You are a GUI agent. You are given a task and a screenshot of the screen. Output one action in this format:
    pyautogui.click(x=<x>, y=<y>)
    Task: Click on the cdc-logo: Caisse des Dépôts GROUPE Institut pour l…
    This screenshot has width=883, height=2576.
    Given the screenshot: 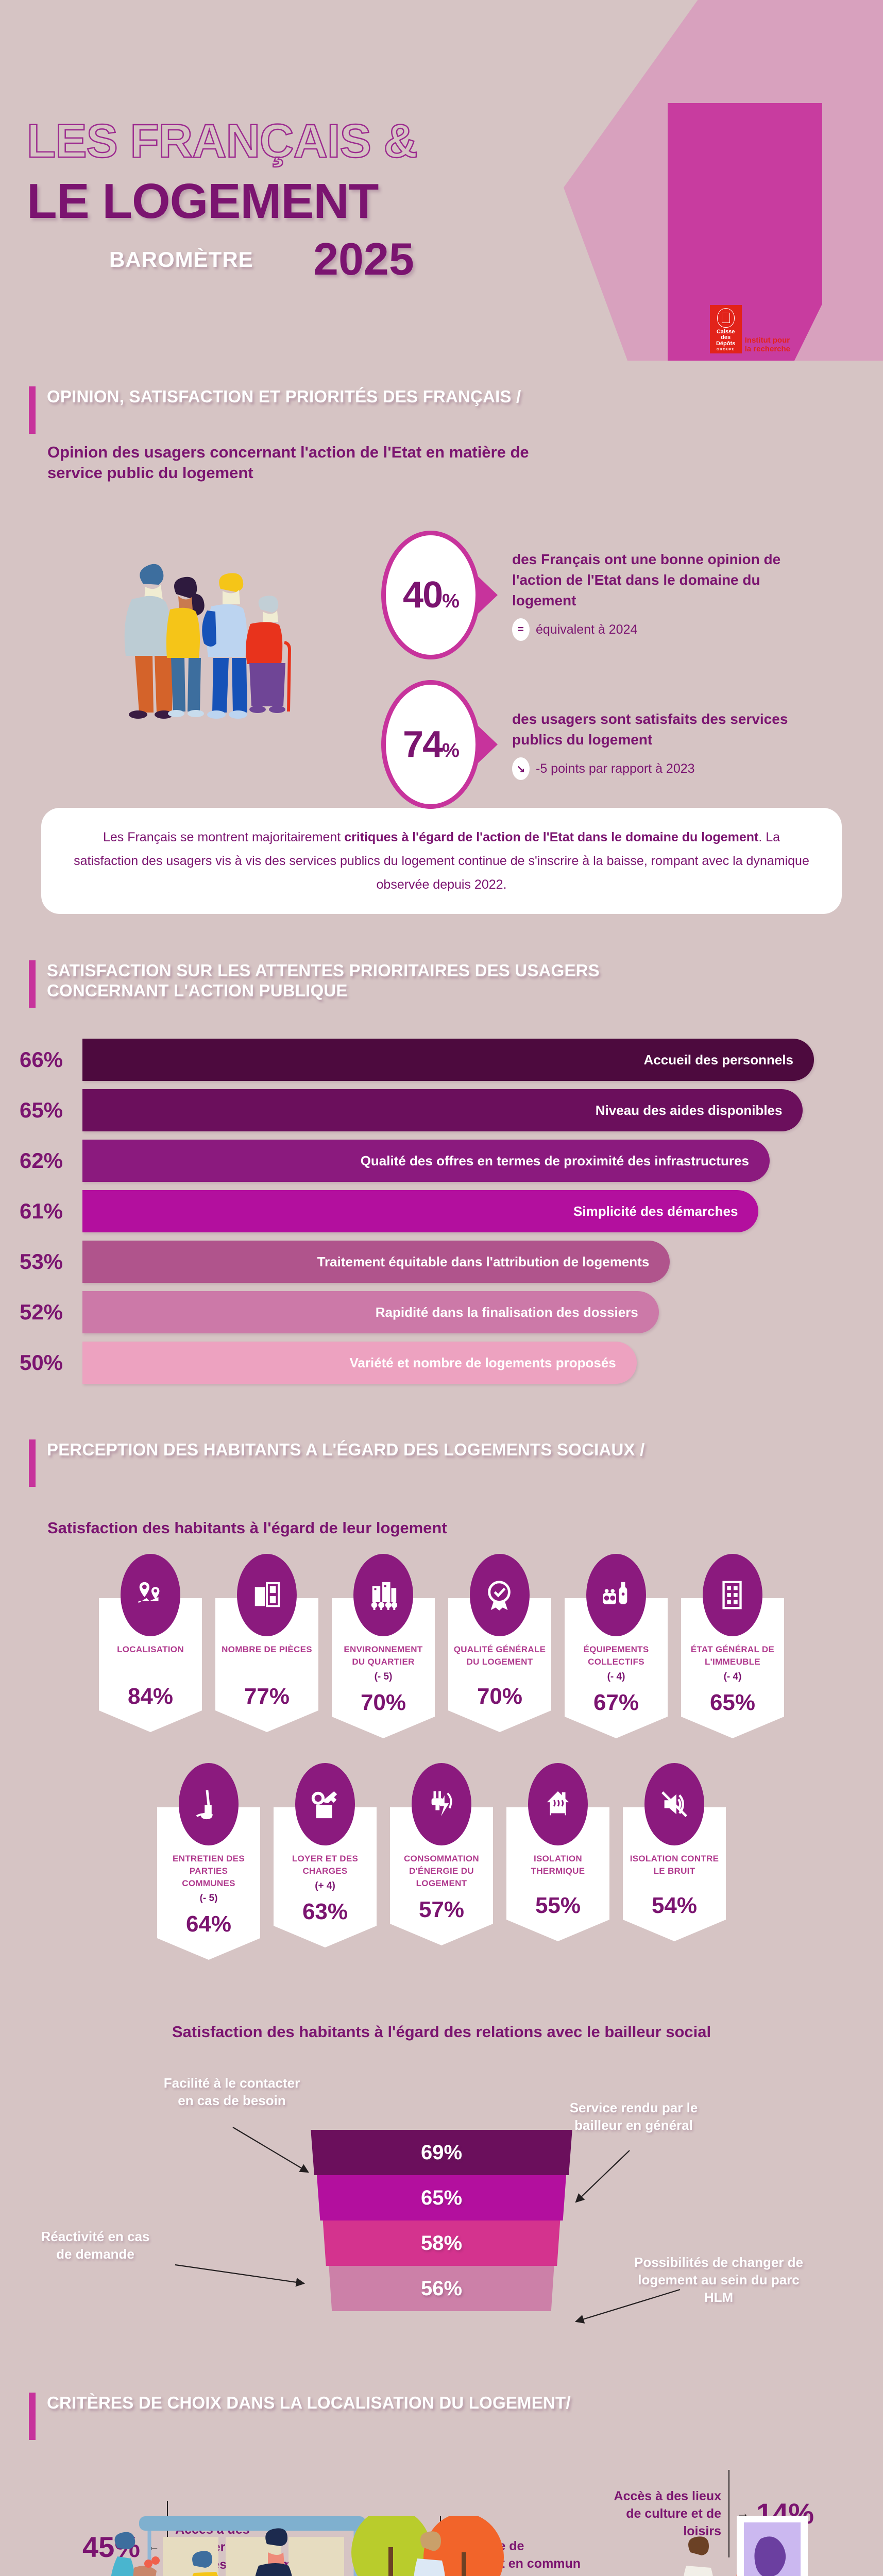 What is the action you would take?
    pyautogui.click(x=749, y=328)
    